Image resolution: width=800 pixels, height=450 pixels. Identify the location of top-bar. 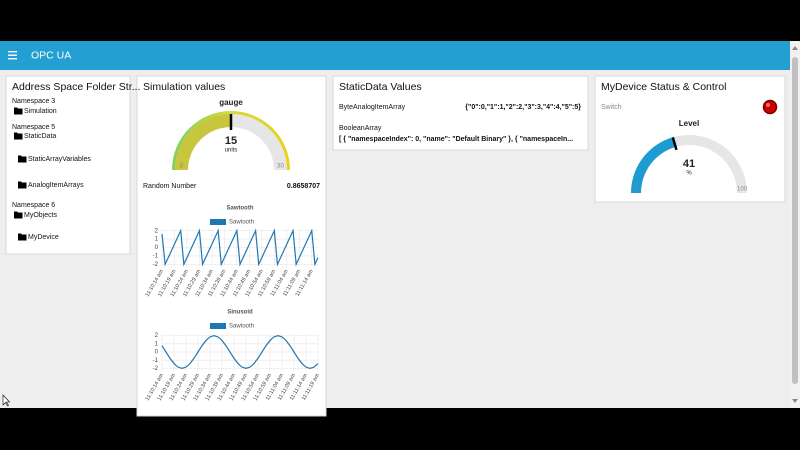
(400, 20).